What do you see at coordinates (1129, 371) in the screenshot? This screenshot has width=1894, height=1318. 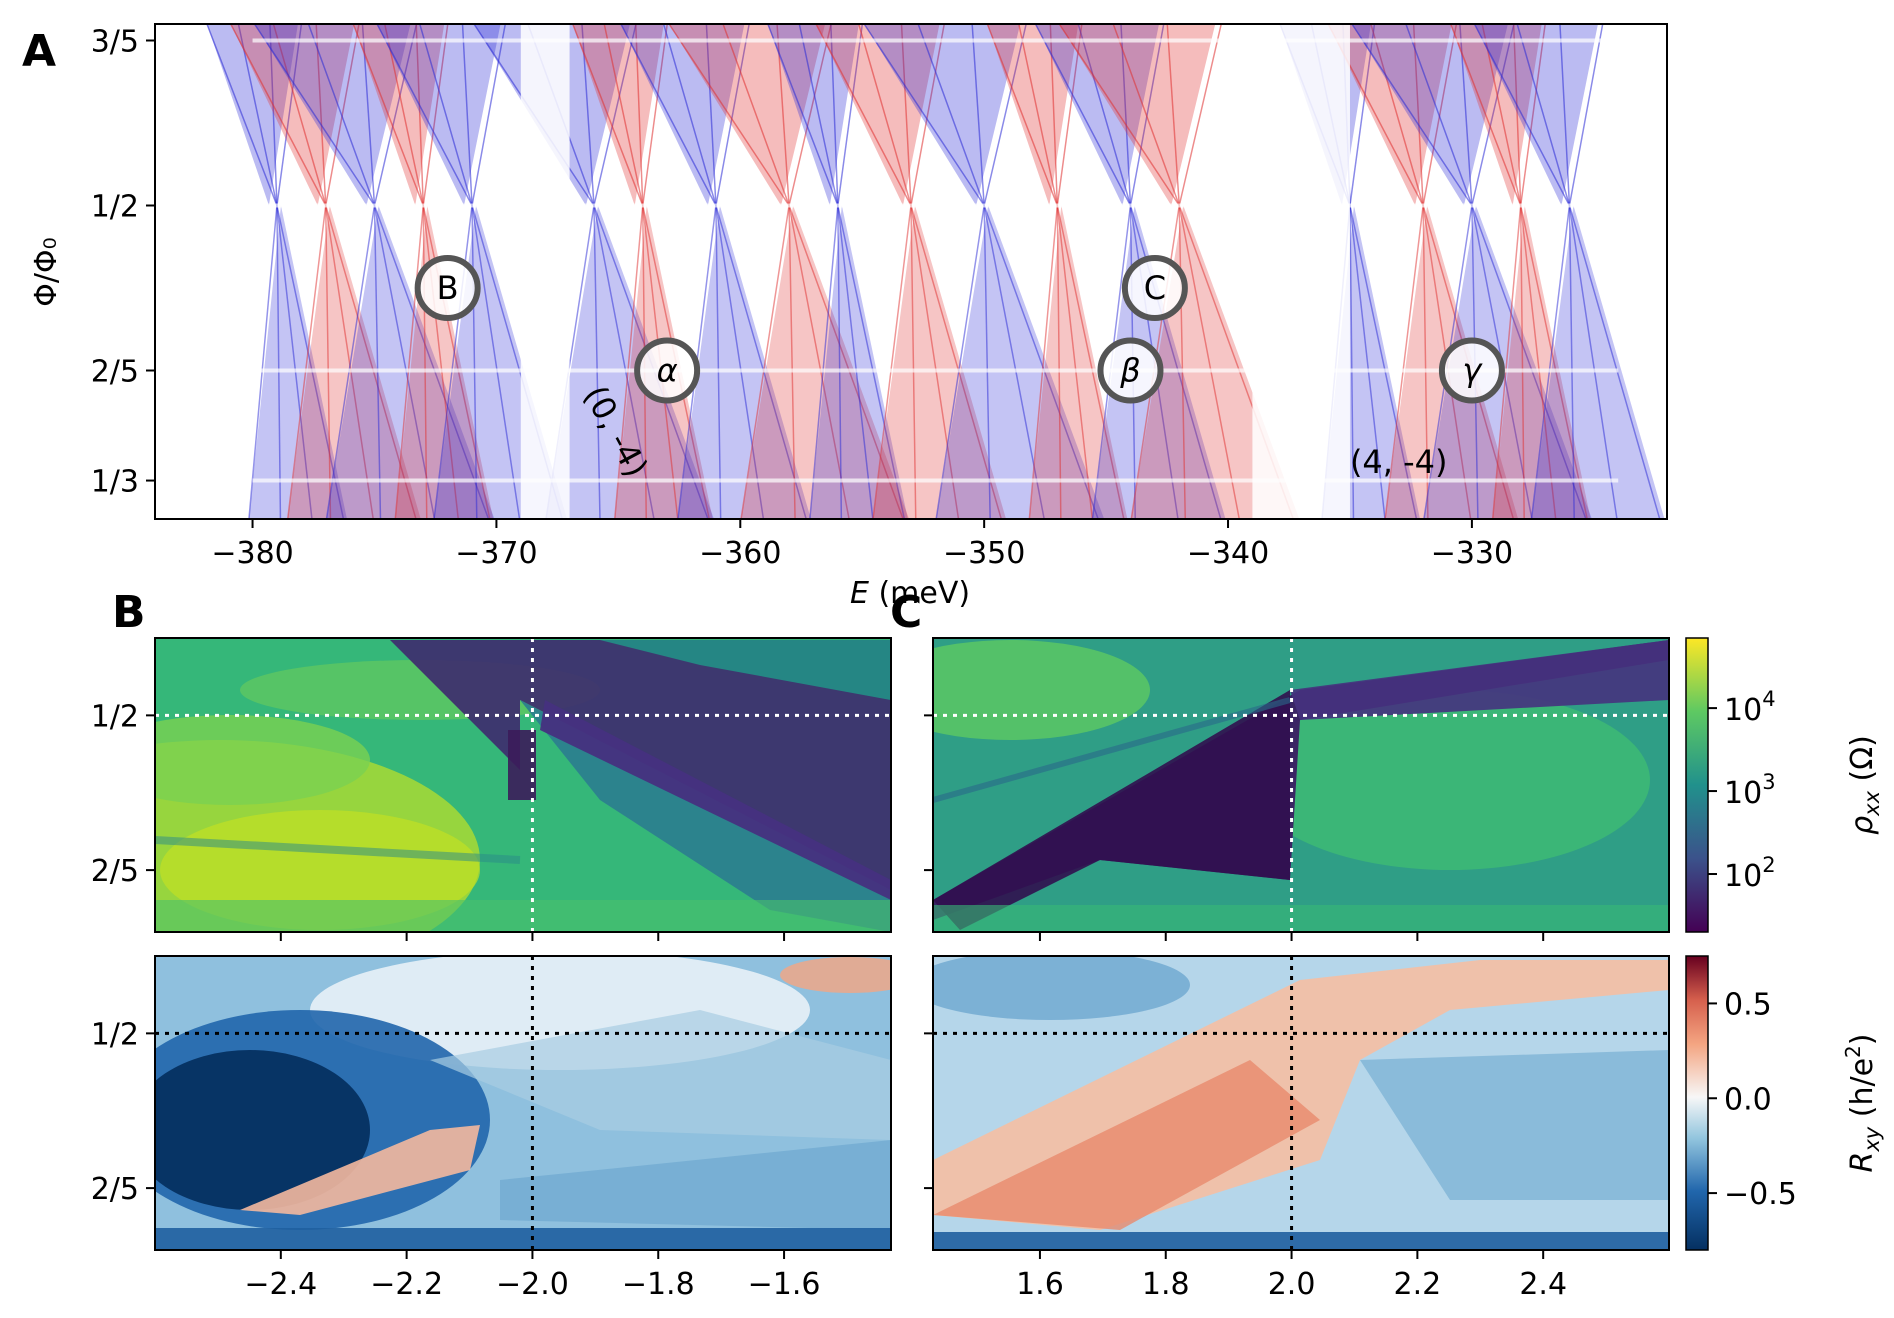 I see `annotation-label: β` at bounding box center [1129, 371].